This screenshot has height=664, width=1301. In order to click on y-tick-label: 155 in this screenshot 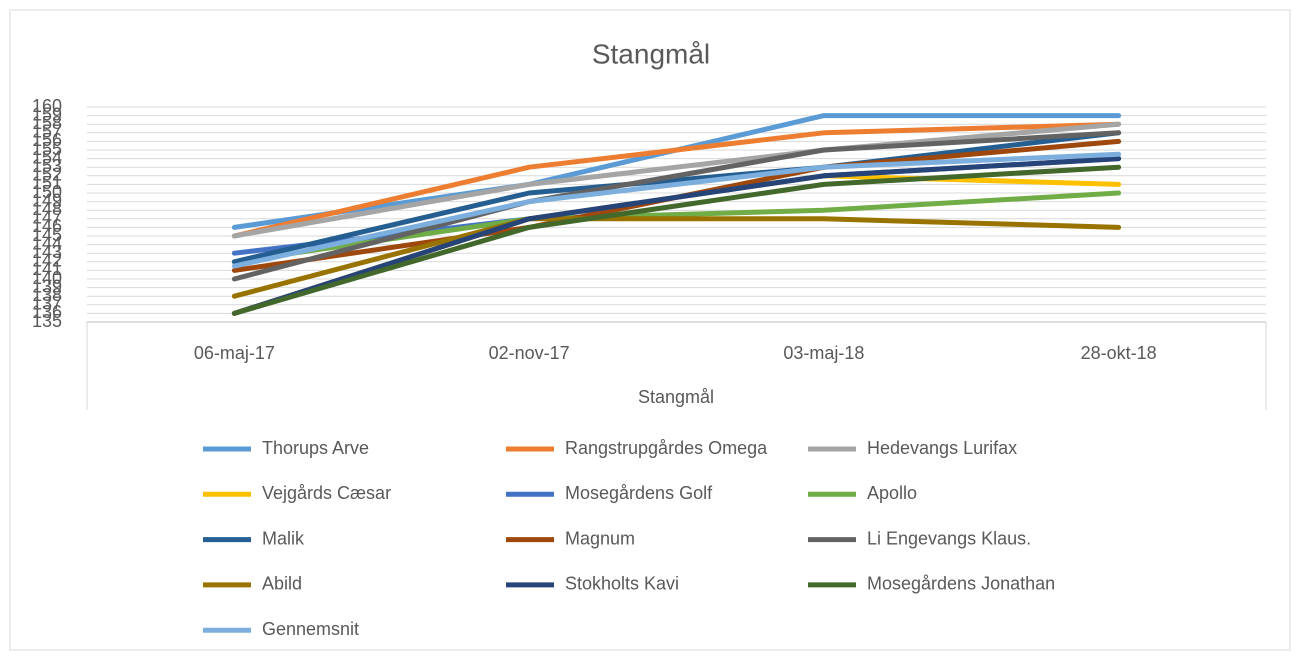, I will do `click(47, 149)`.